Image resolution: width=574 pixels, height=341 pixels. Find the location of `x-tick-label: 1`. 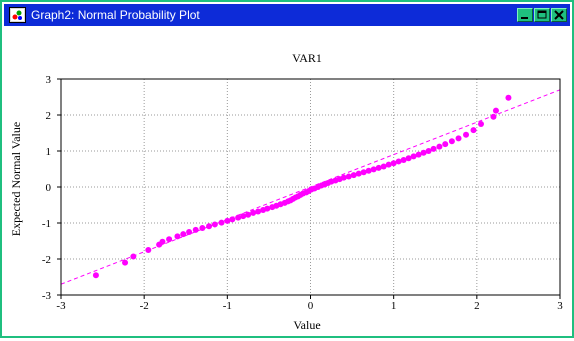

x-tick-label: 1 is located at coordinates (394, 306).